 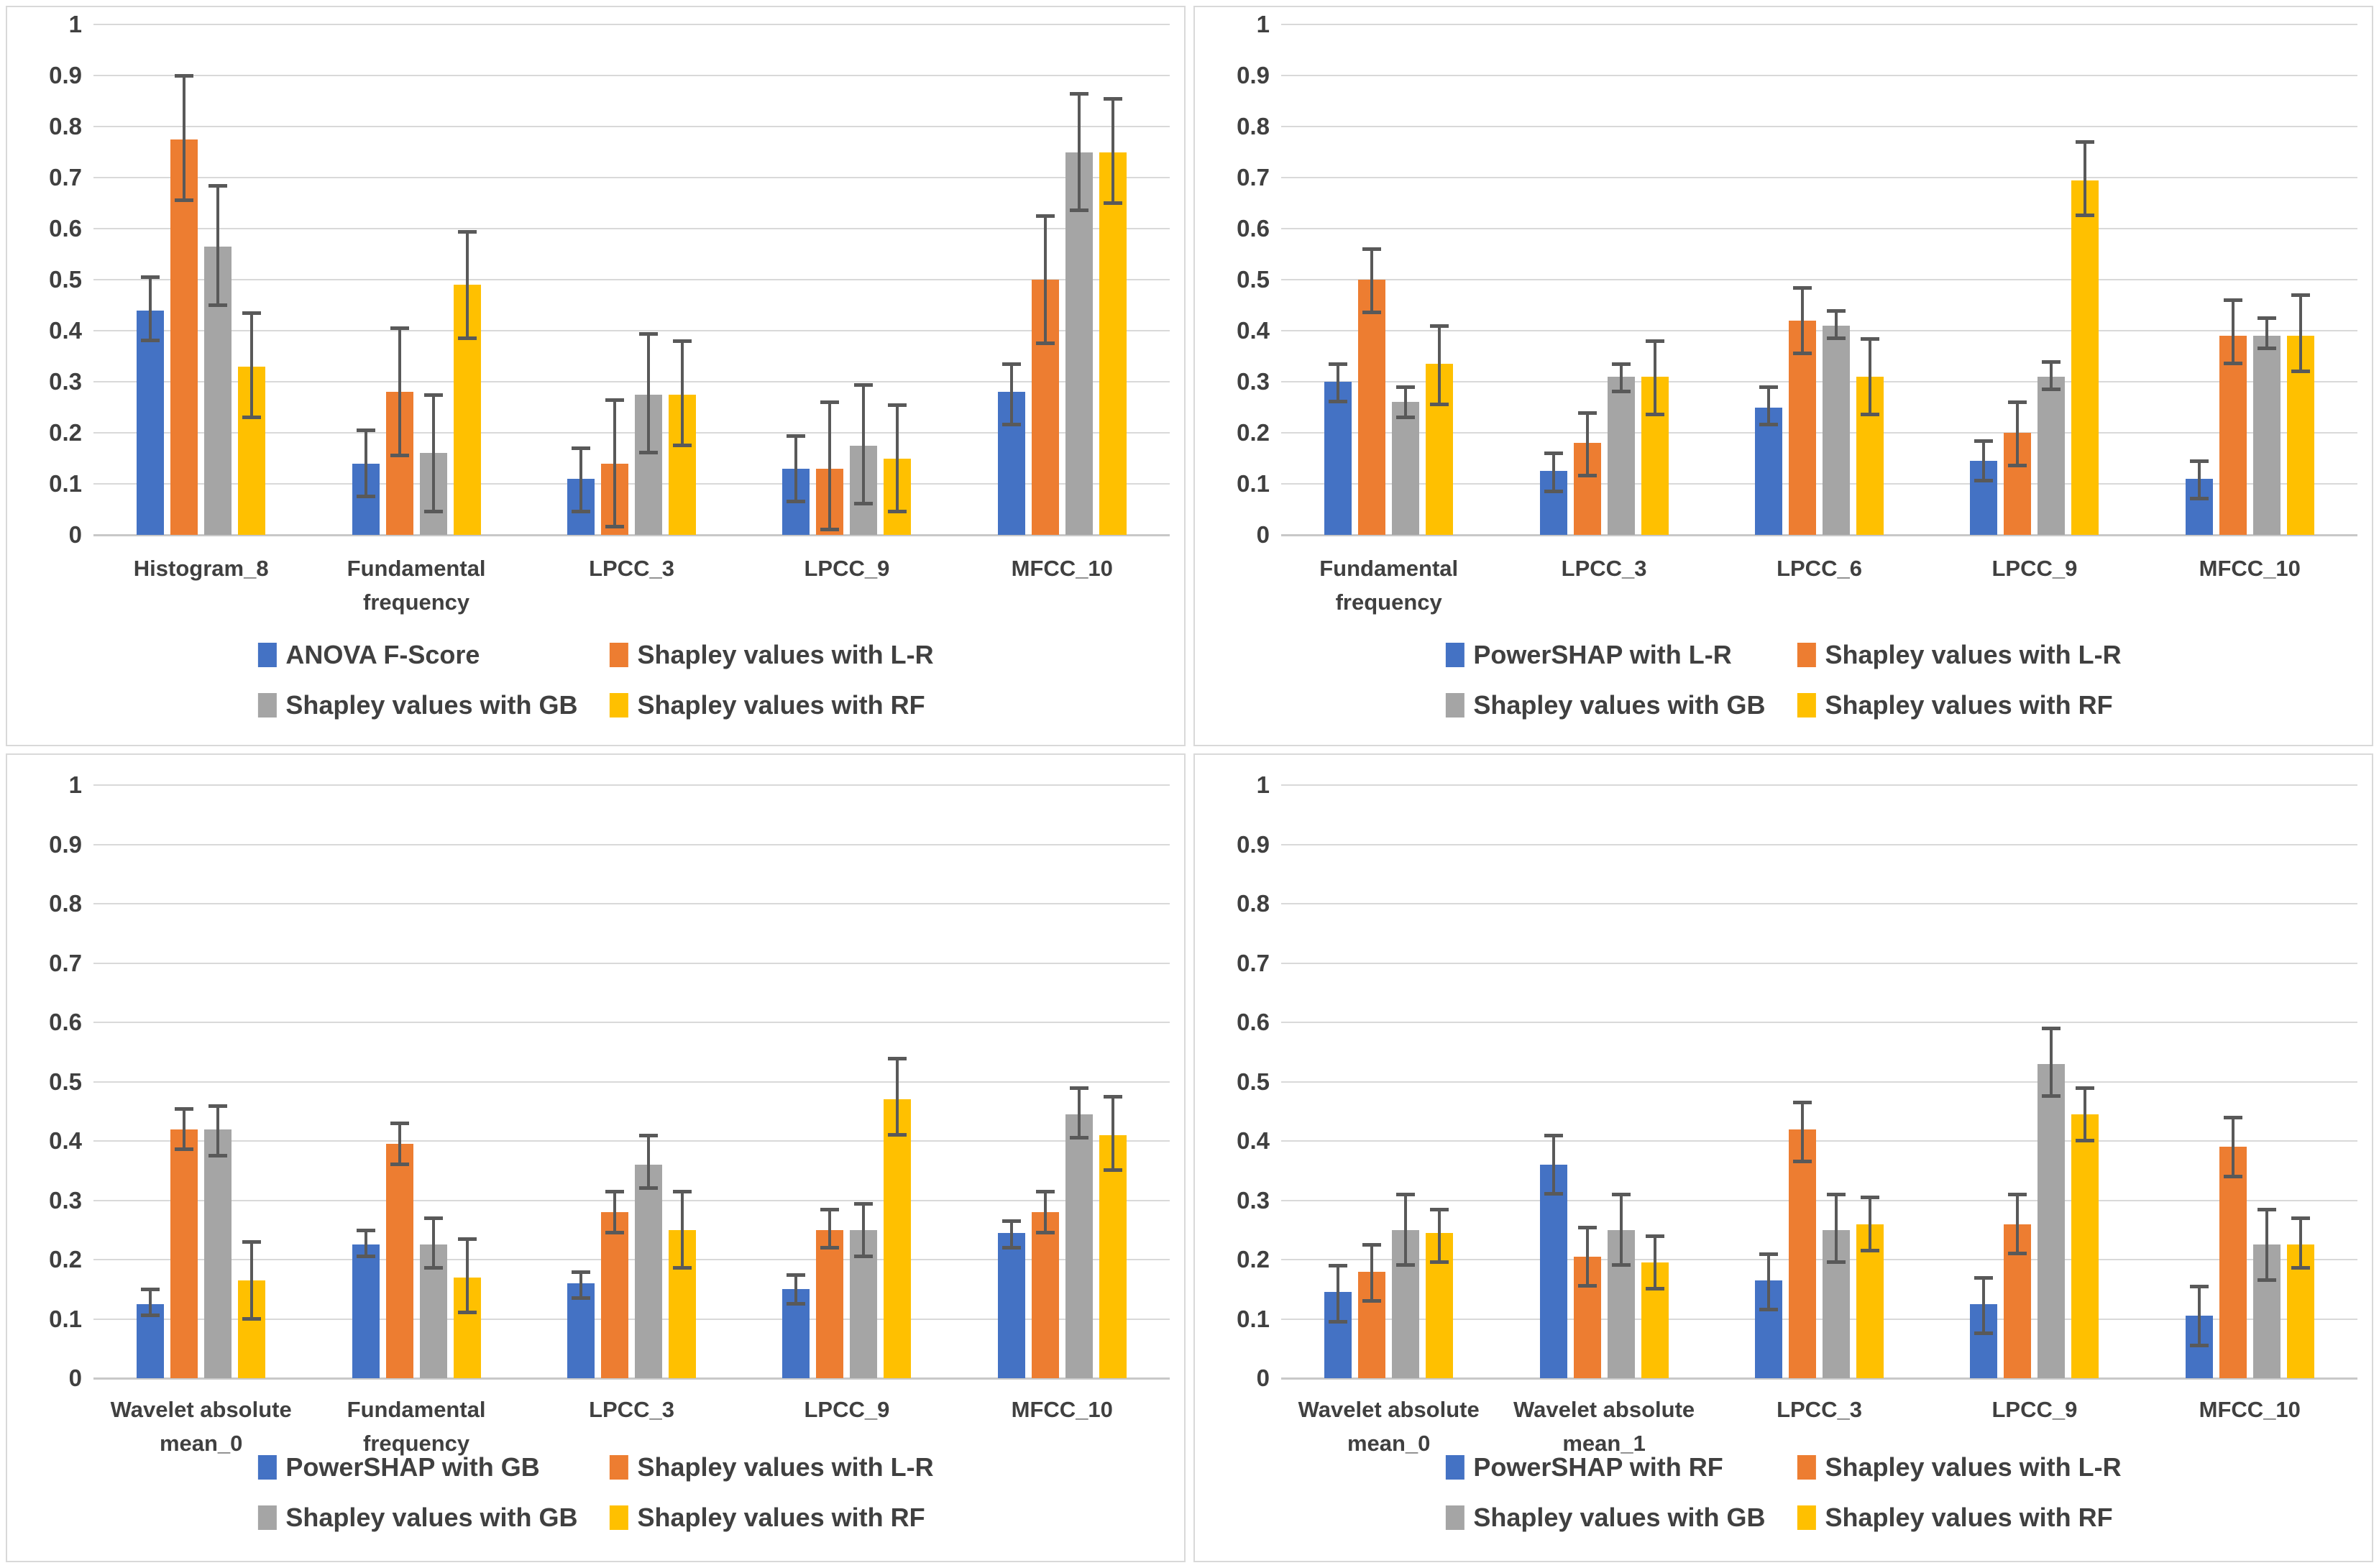 I want to click on legend-label: PowerSHAP with L-R, so click(x=1602, y=654).